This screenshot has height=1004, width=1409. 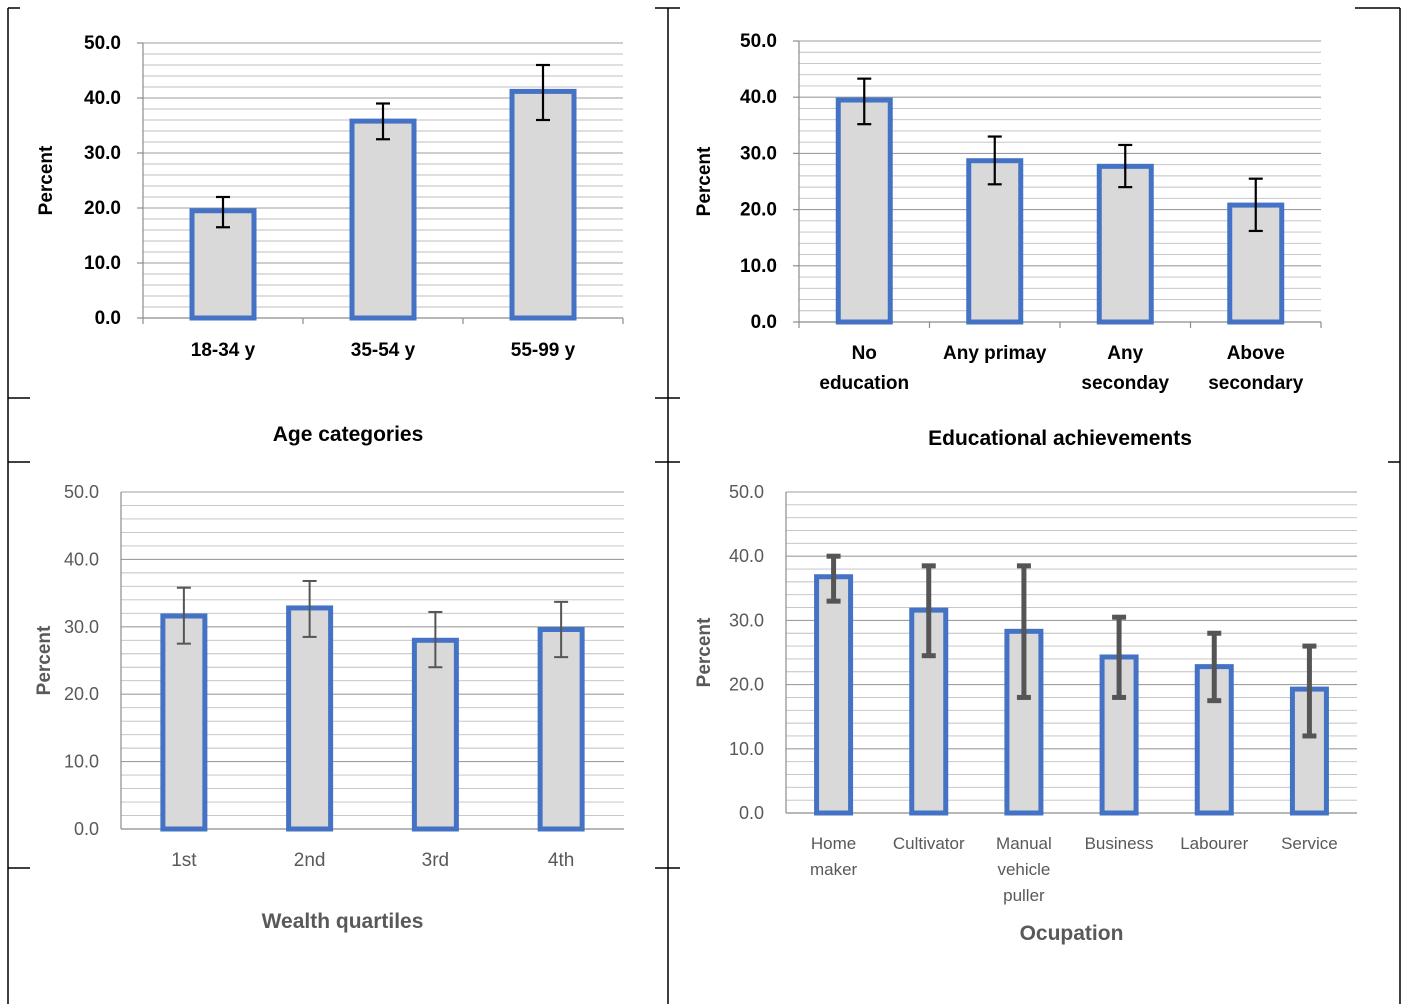 What do you see at coordinates (1024, 869) in the screenshot?
I see `x-category-label: Manual vehicle puller` at bounding box center [1024, 869].